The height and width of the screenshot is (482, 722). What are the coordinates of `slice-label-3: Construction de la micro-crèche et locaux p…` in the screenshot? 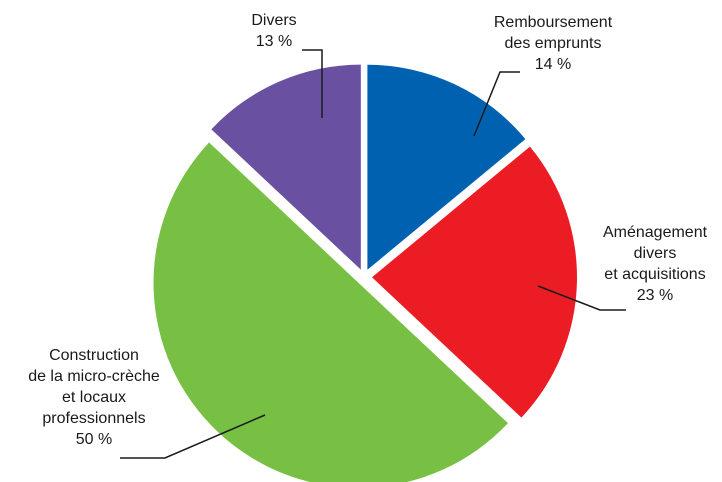 It's located at (94, 397).